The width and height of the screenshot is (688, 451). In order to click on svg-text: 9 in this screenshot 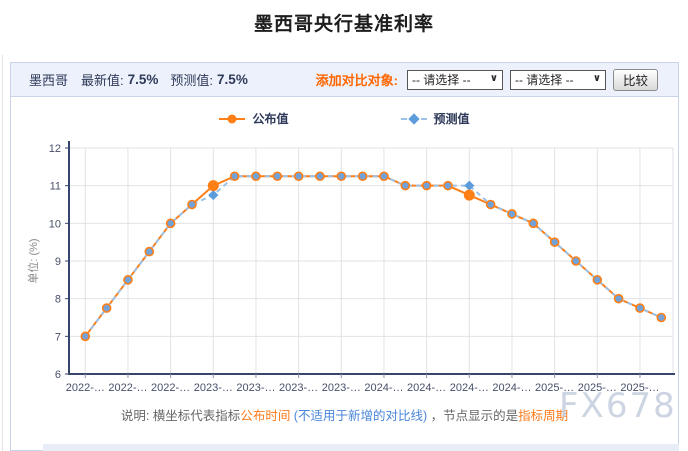, I will do `click(58, 262)`.